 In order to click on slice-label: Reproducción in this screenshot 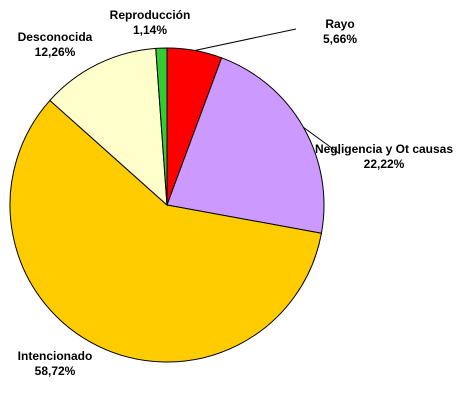, I will do `click(150, 15)`.